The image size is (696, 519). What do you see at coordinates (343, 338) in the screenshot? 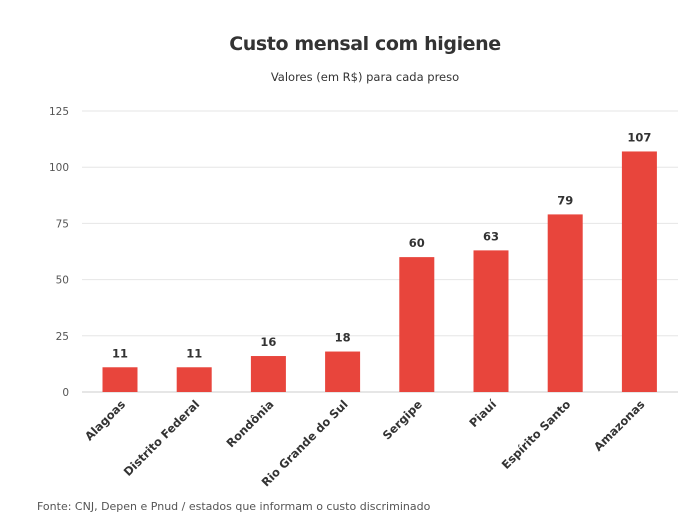
I see `data-label: 18` at bounding box center [343, 338].